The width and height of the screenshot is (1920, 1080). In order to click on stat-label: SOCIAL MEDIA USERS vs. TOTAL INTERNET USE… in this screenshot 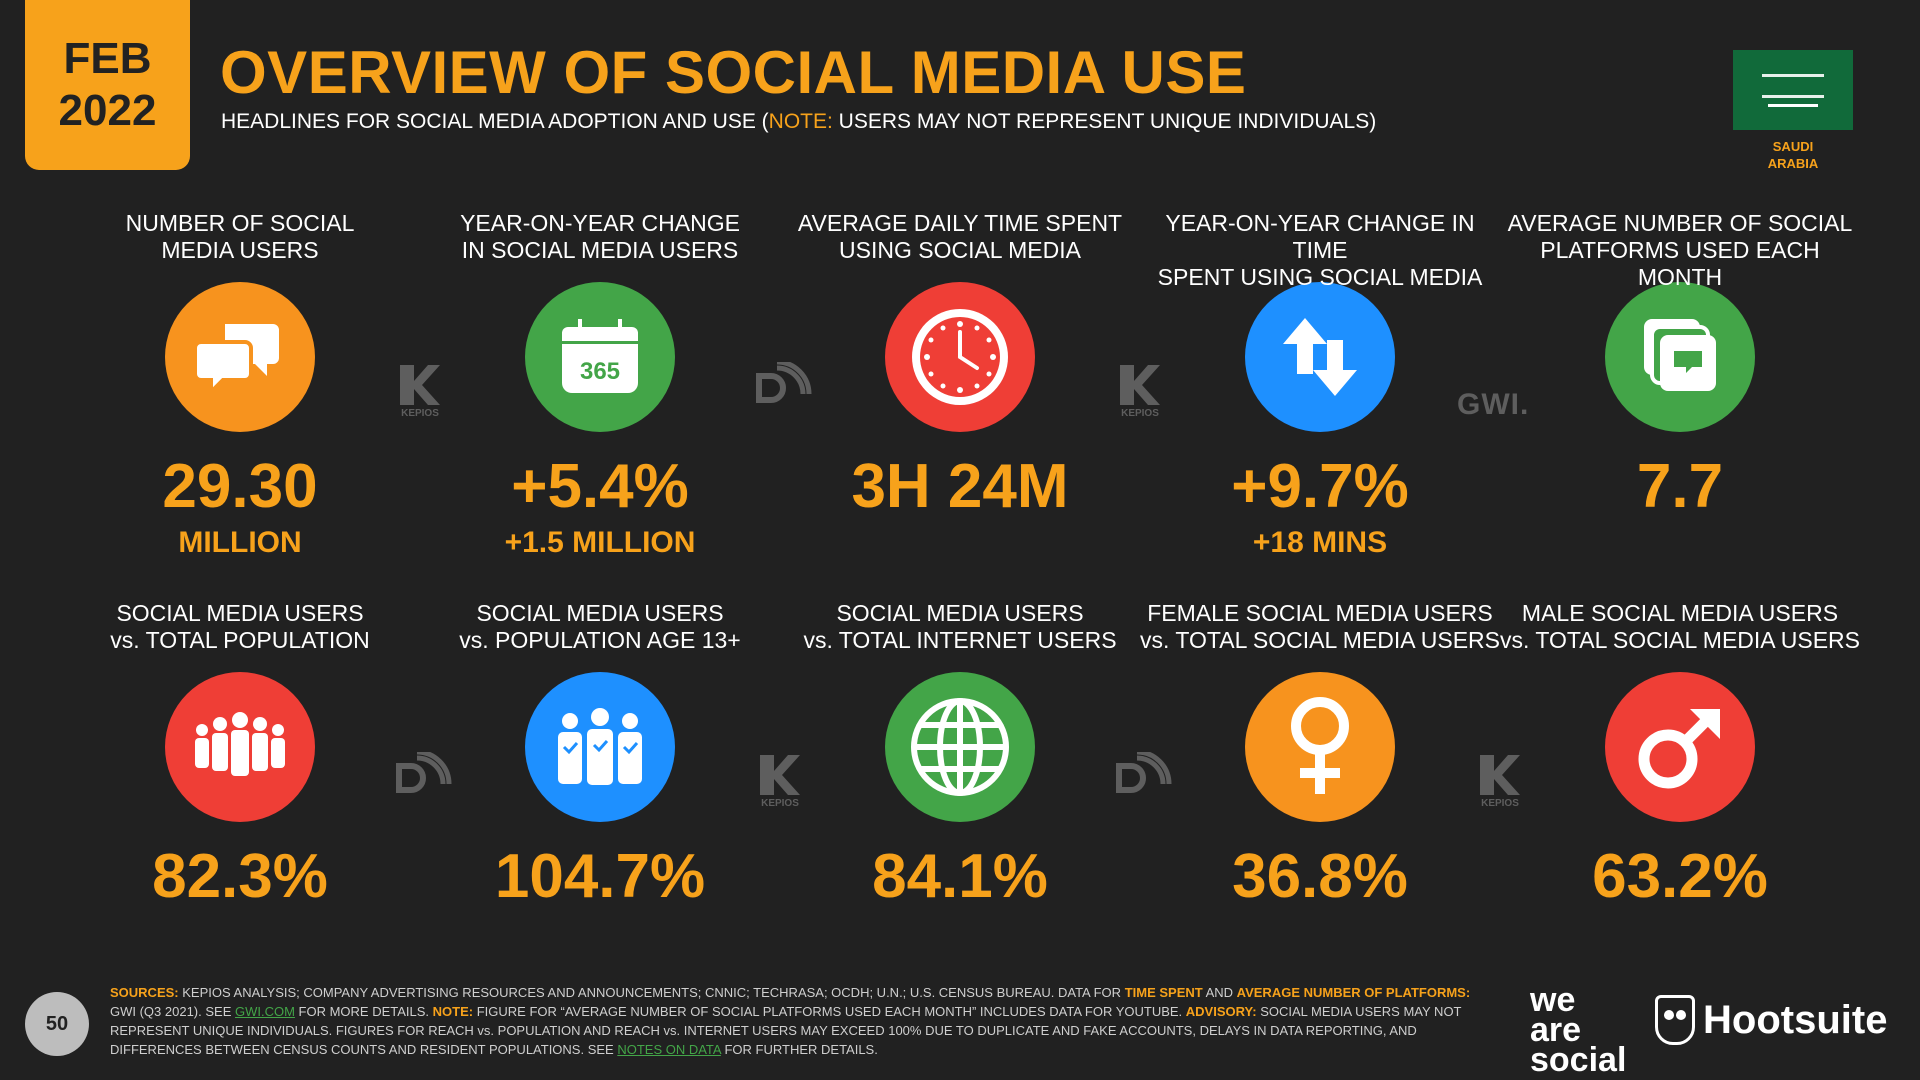, I will do `click(960, 626)`.